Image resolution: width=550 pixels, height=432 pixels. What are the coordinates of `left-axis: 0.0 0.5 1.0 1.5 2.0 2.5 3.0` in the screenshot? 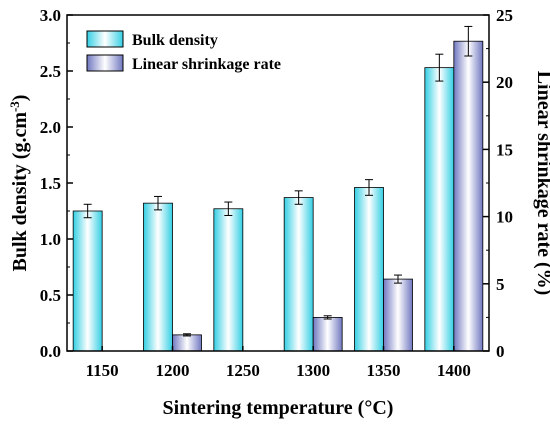 It's located at (56, 183).